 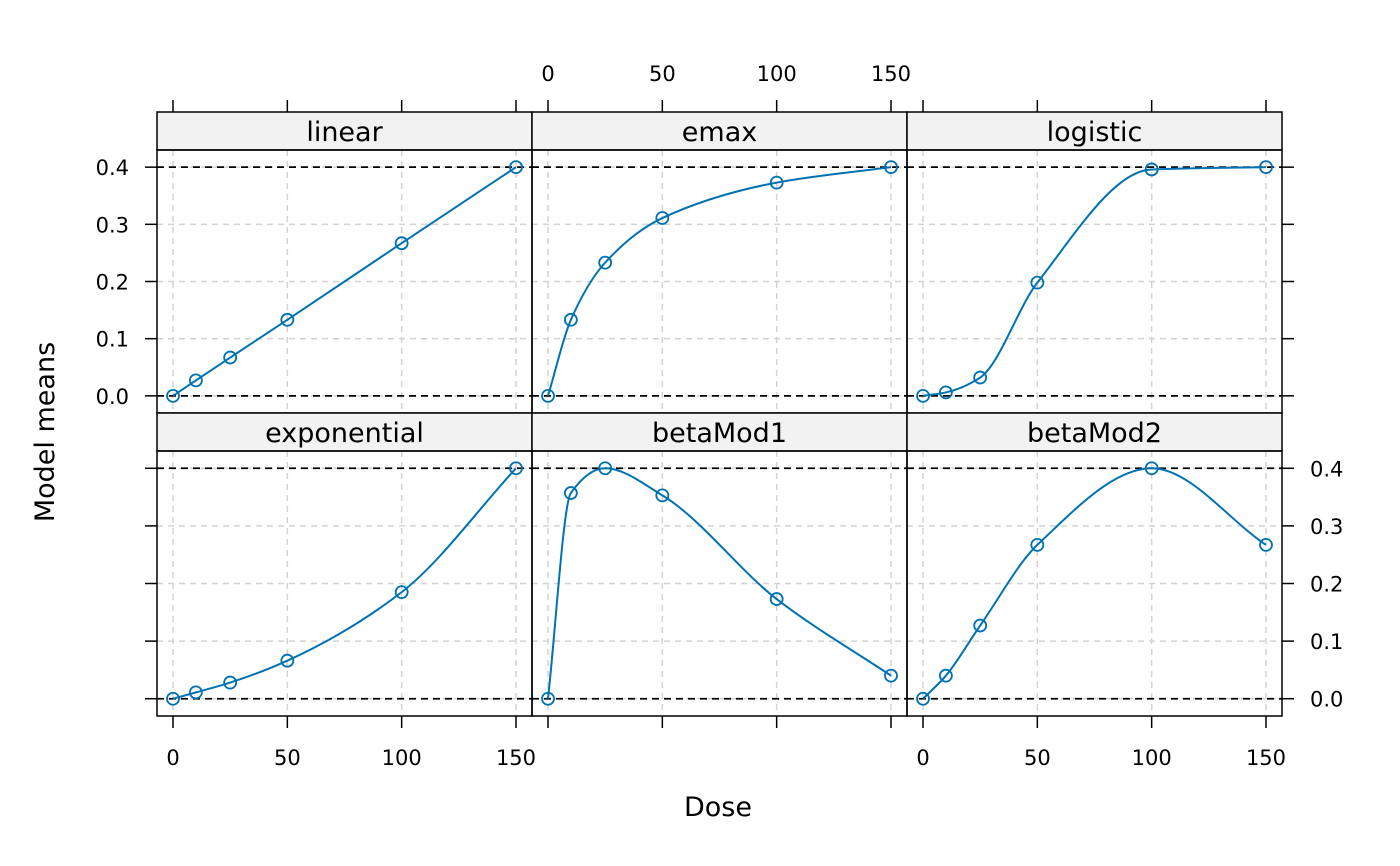 What do you see at coordinates (1094, 281) in the screenshot?
I see `series-line-logistic` at bounding box center [1094, 281].